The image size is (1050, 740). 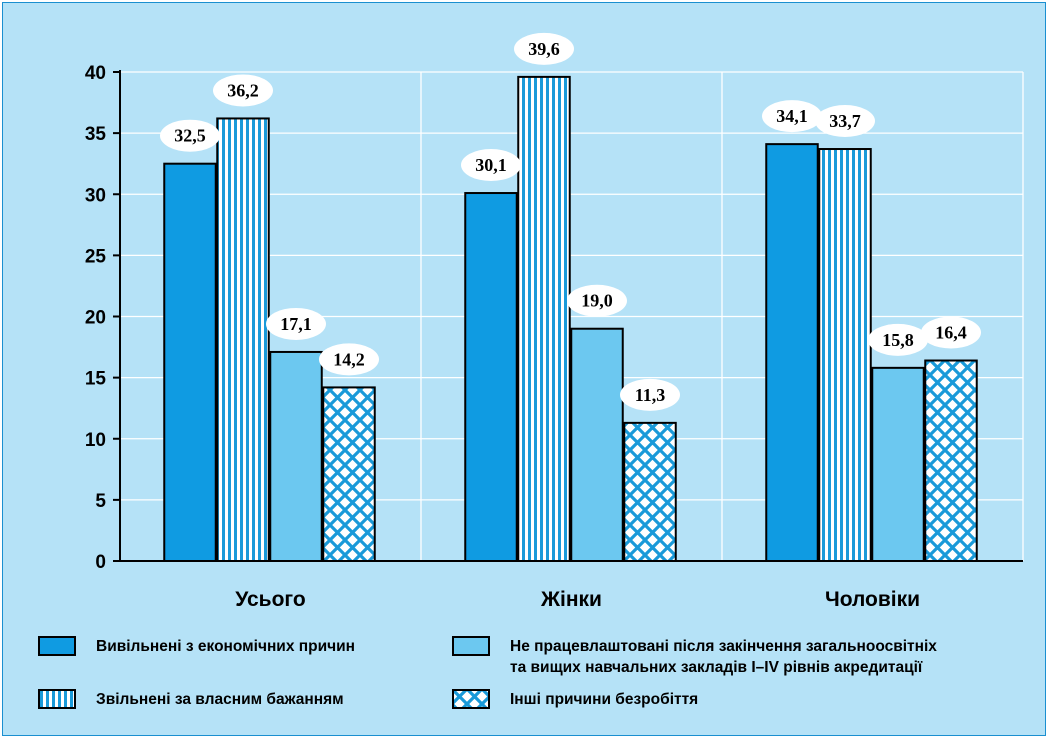 What do you see at coordinates (96, 379) in the screenshot?
I see `y-tick-label: 15` at bounding box center [96, 379].